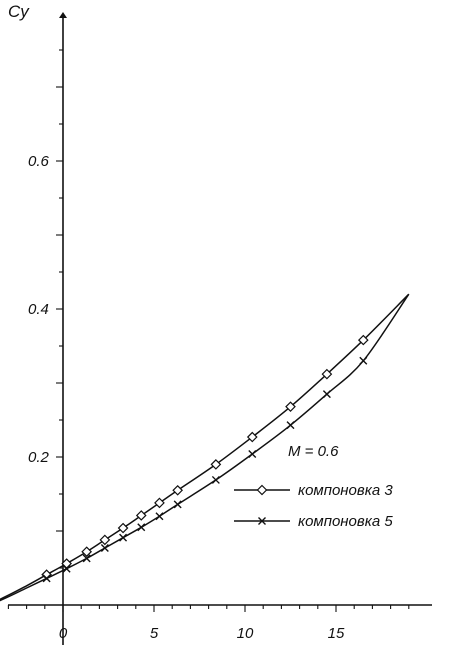 This screenshot has width=450, height=650. What do you see at coordinates (38, 309) in the screenshot?
I see `y-tick-label: 0.4` at bounding box center [38, 309].